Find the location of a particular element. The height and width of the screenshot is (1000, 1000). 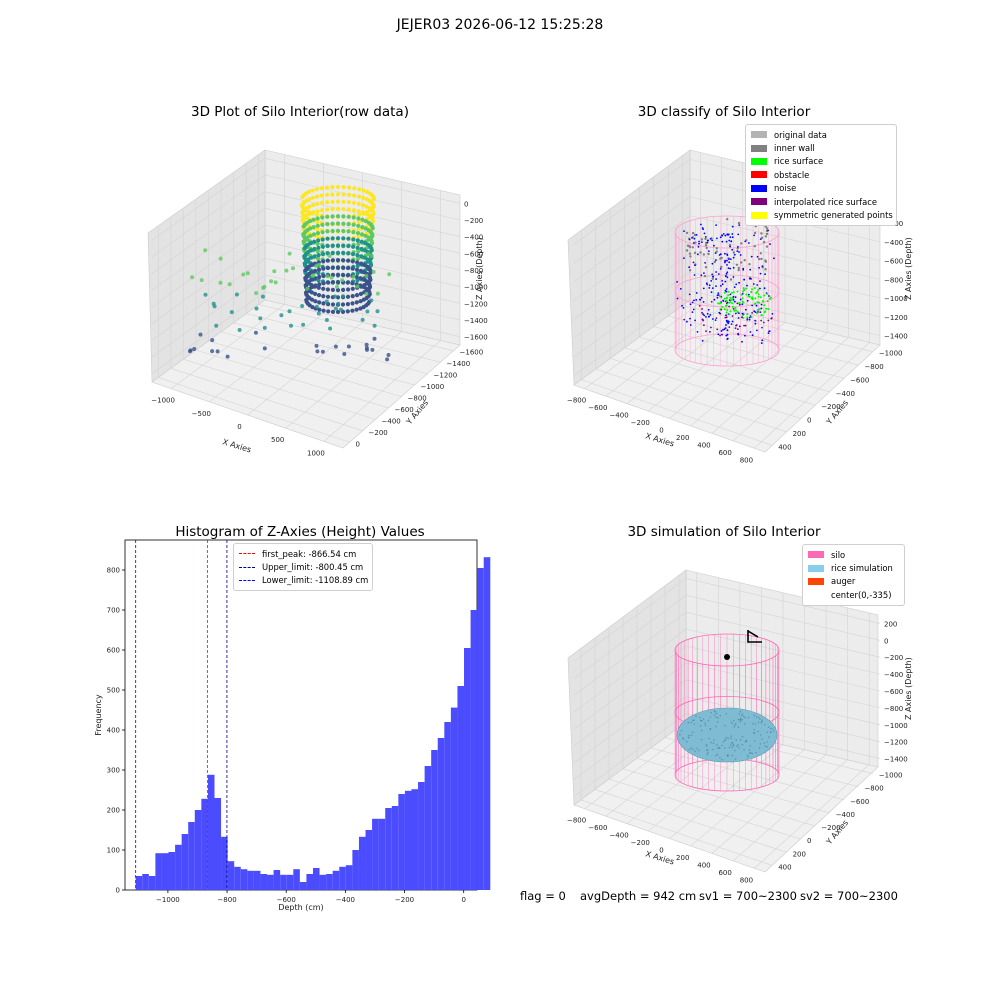

y-gridline is located at coordinates (330, 348).